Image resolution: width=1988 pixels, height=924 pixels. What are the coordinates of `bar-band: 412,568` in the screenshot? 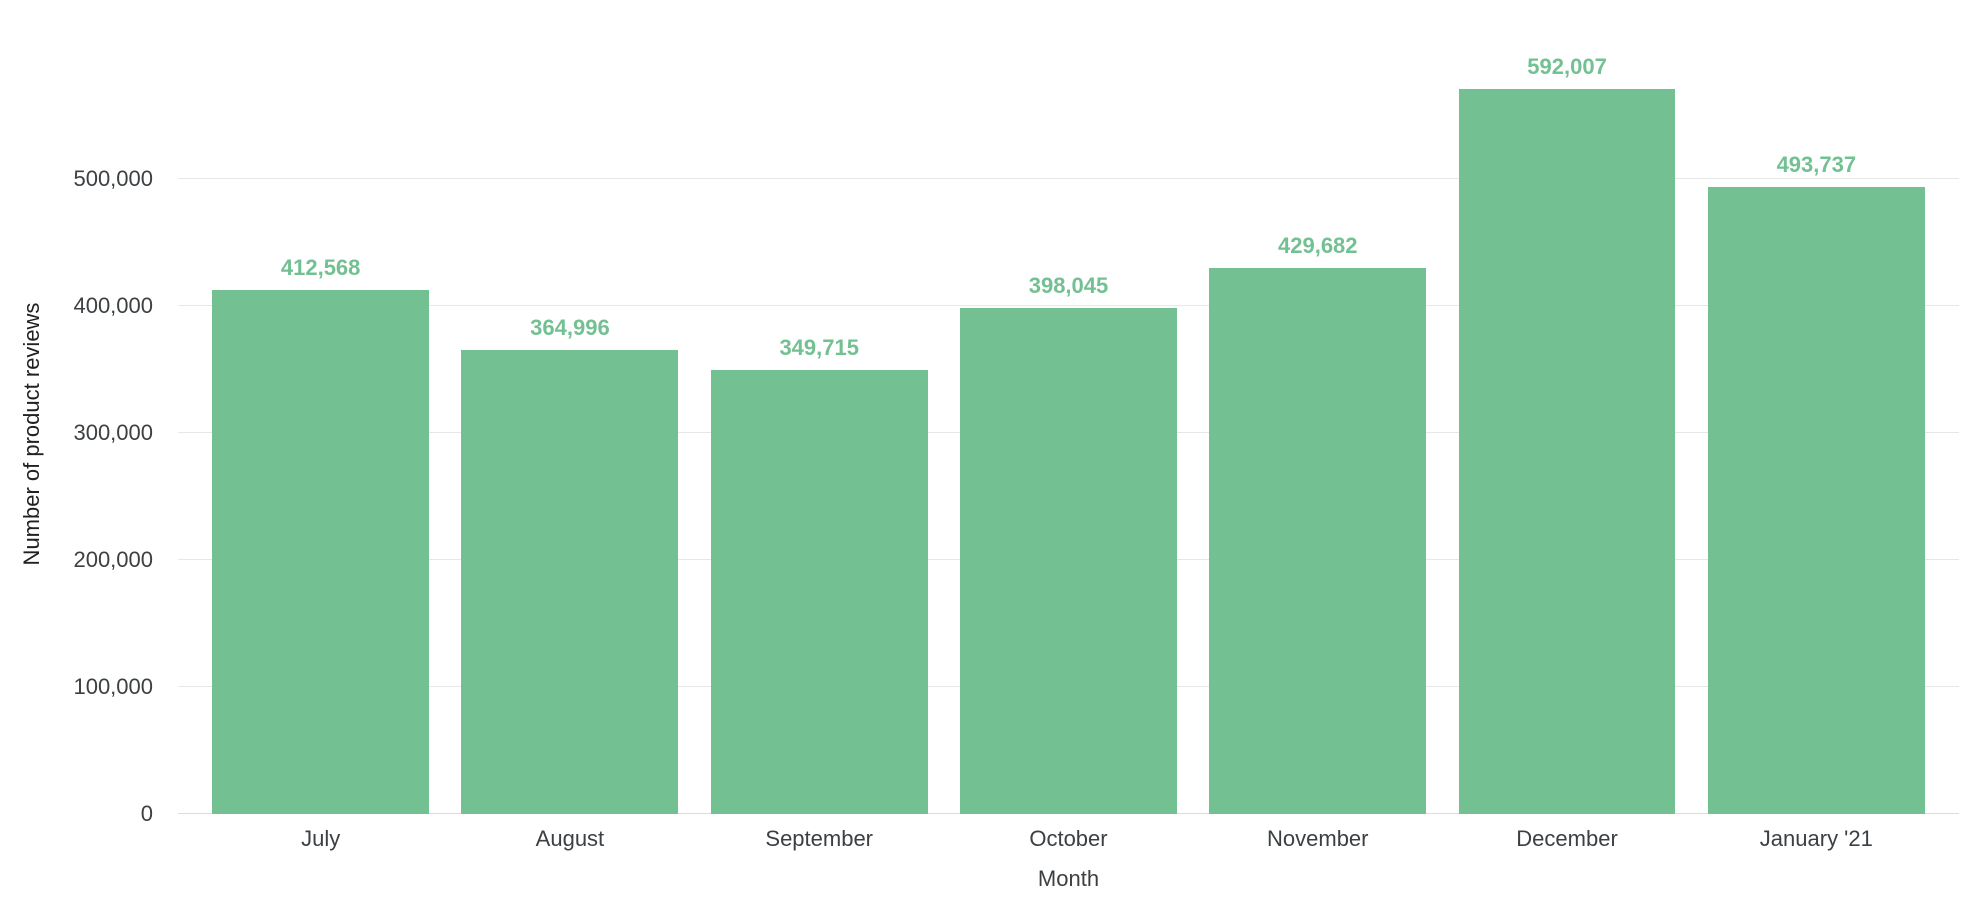 It's located at (320, 434).